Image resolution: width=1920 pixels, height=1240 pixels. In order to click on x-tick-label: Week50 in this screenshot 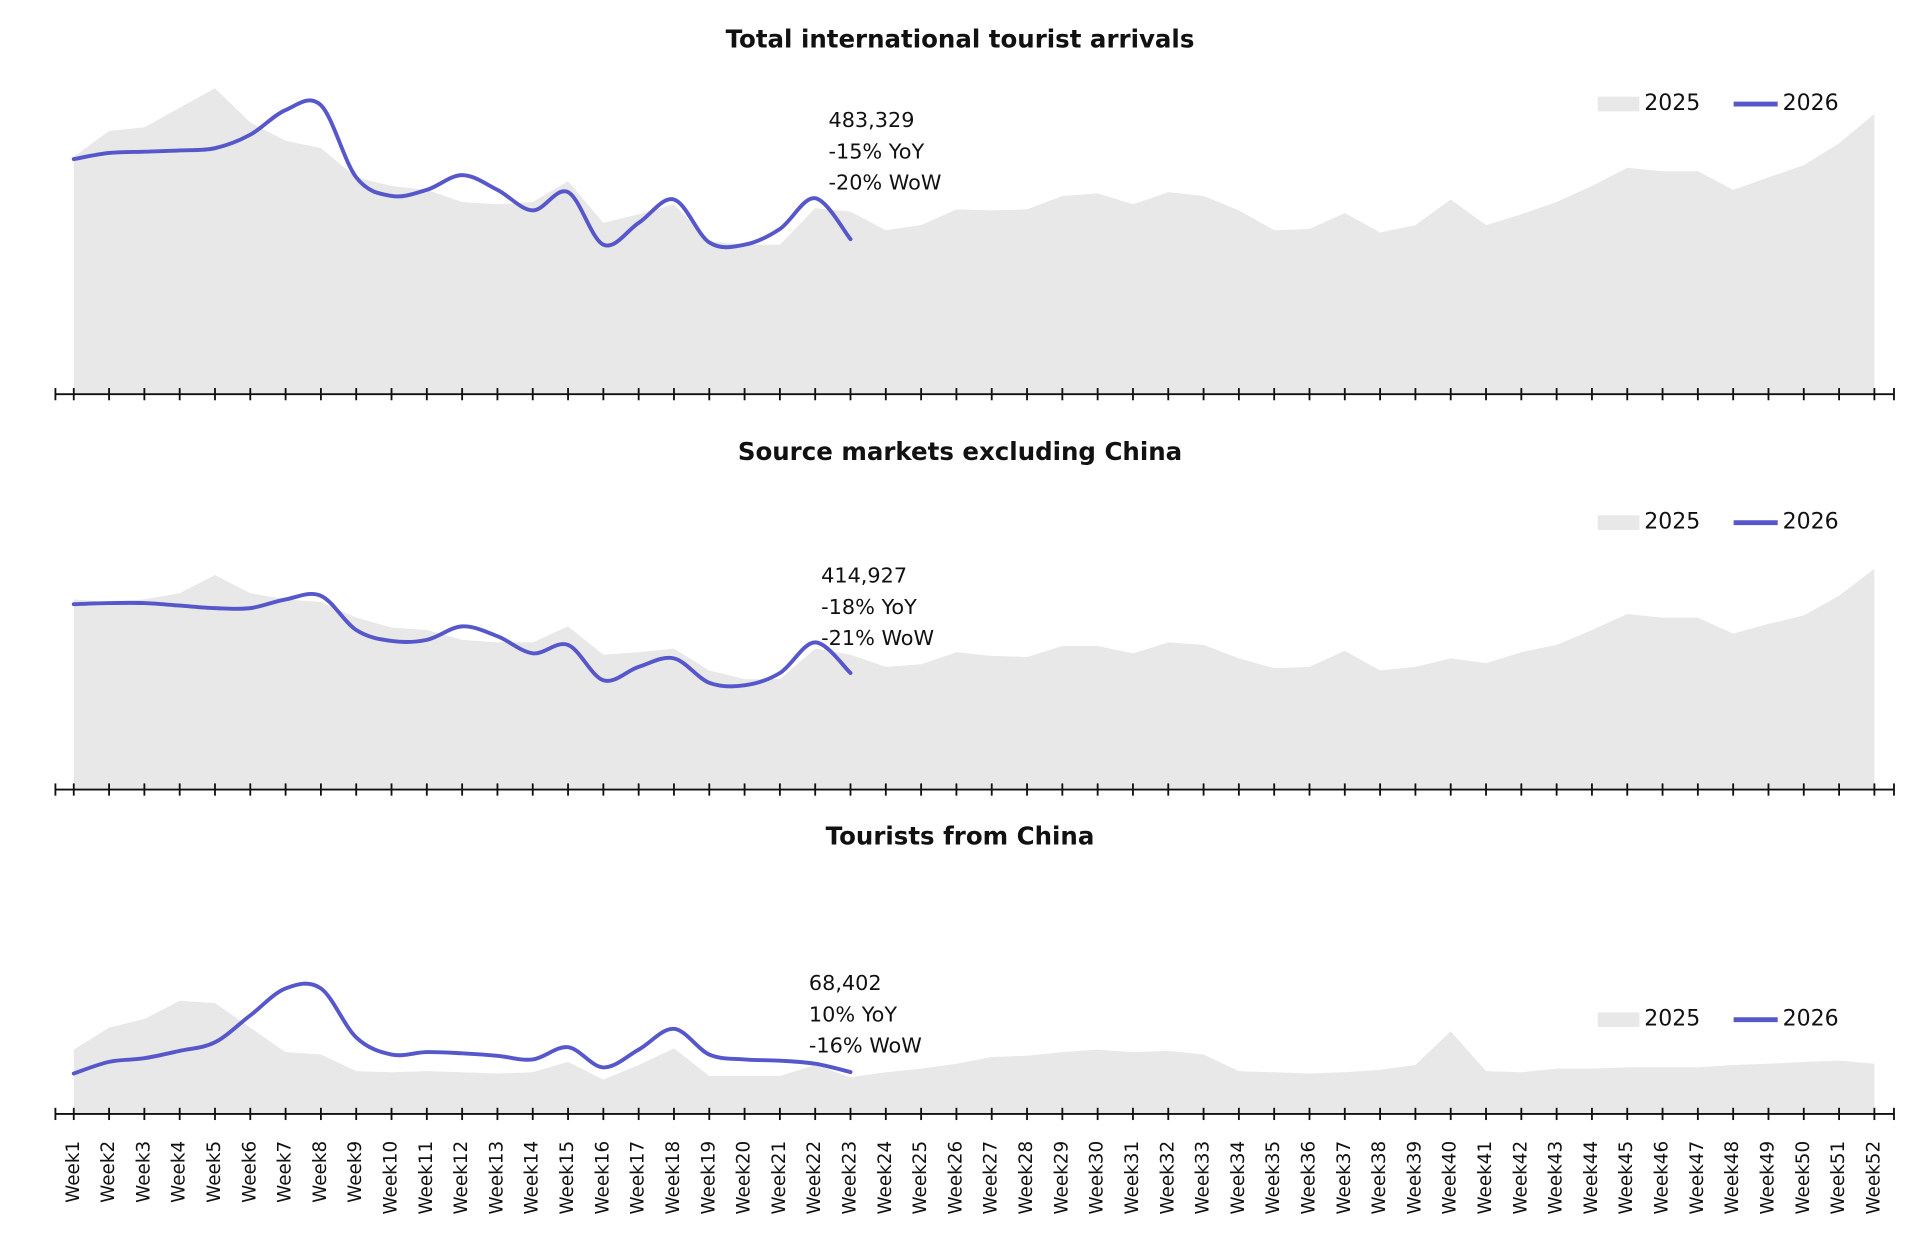, I will do `click(1803, 1178)`.